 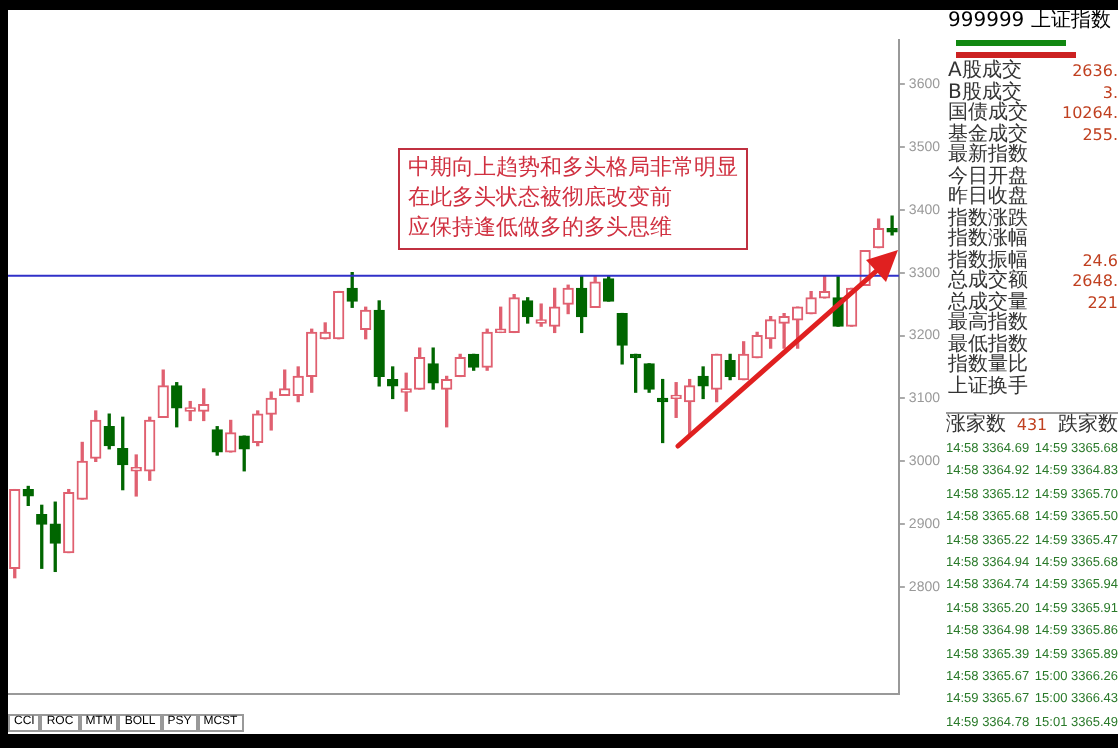 I want to click on category-label: 431, so click(x=1032, y=426).